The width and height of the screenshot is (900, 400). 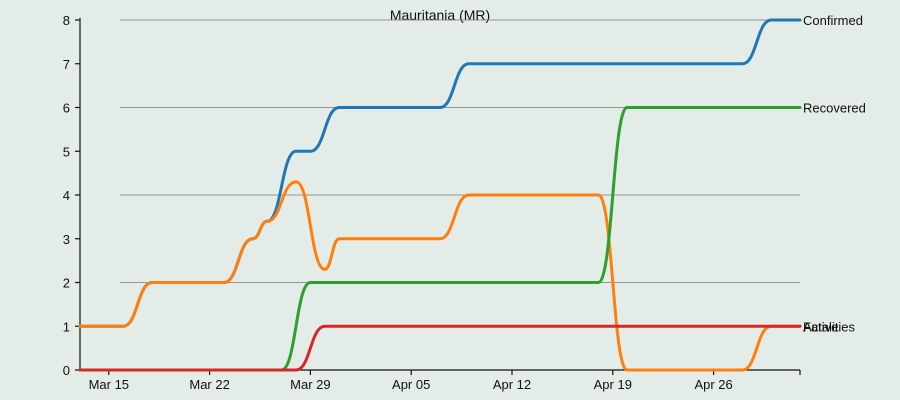 What do you see at coordinates (109, 384) in the screenshot?
I see `x-tick-label: Mar 15` at bounding box center [109, 384].